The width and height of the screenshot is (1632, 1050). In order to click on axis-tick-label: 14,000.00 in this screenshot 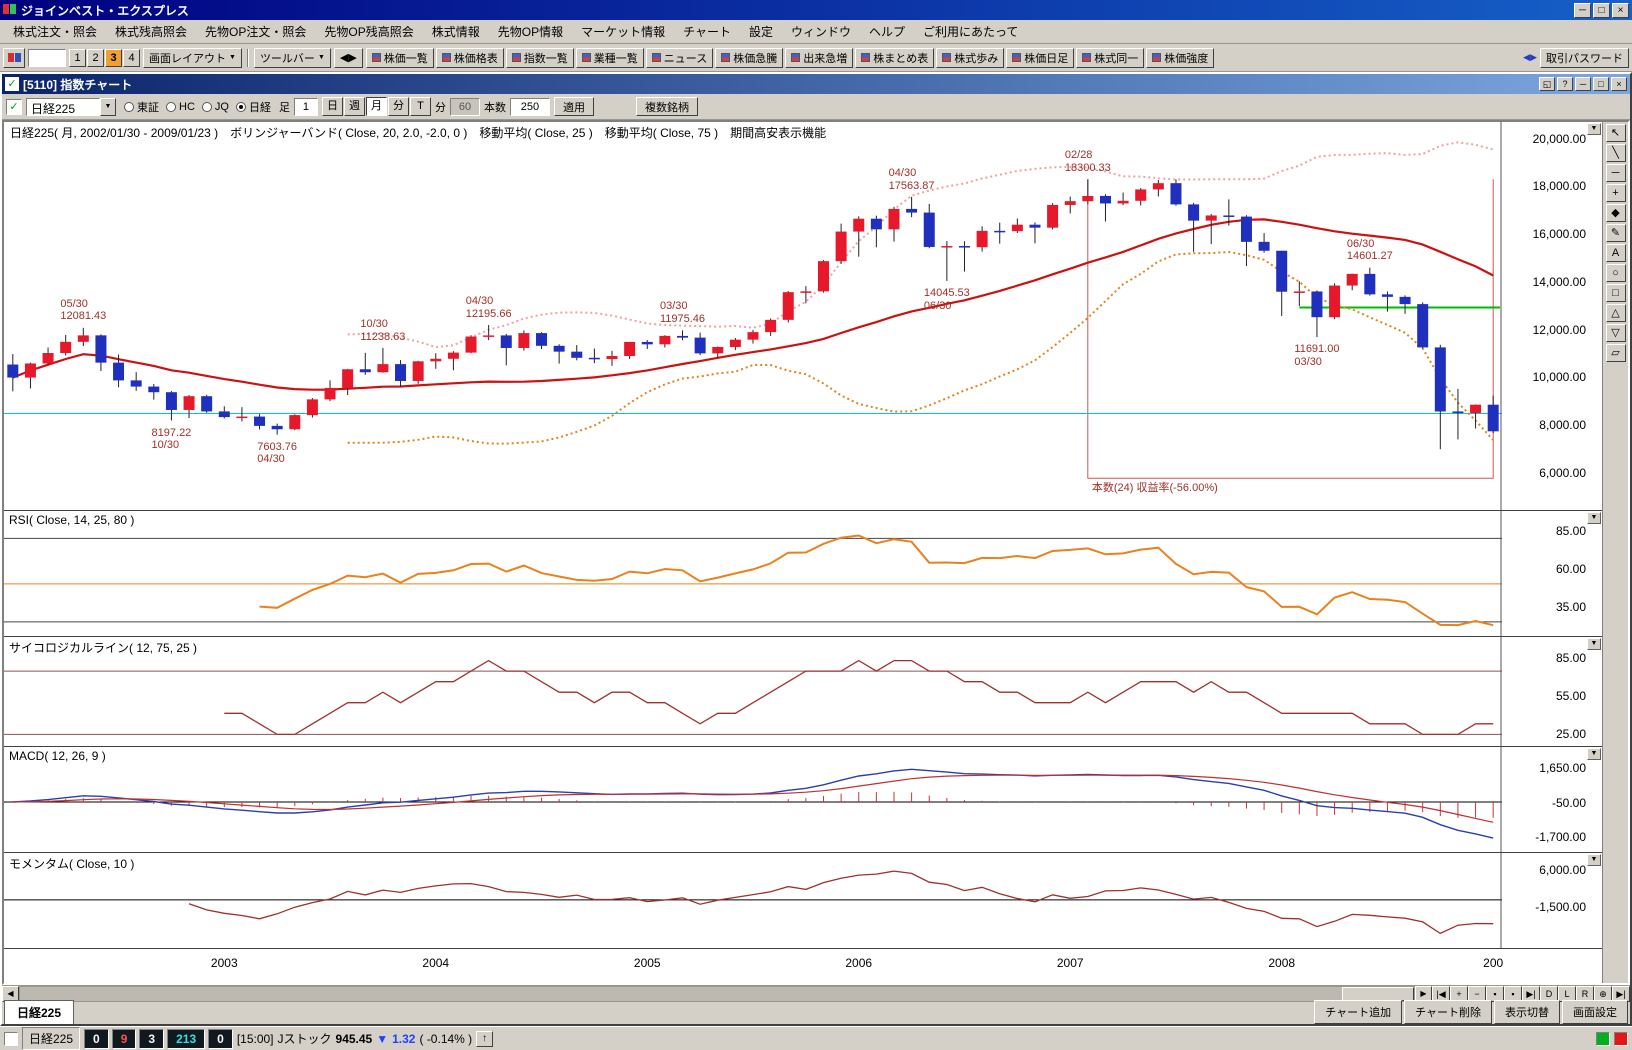, I will do `click(1559, 281)`.